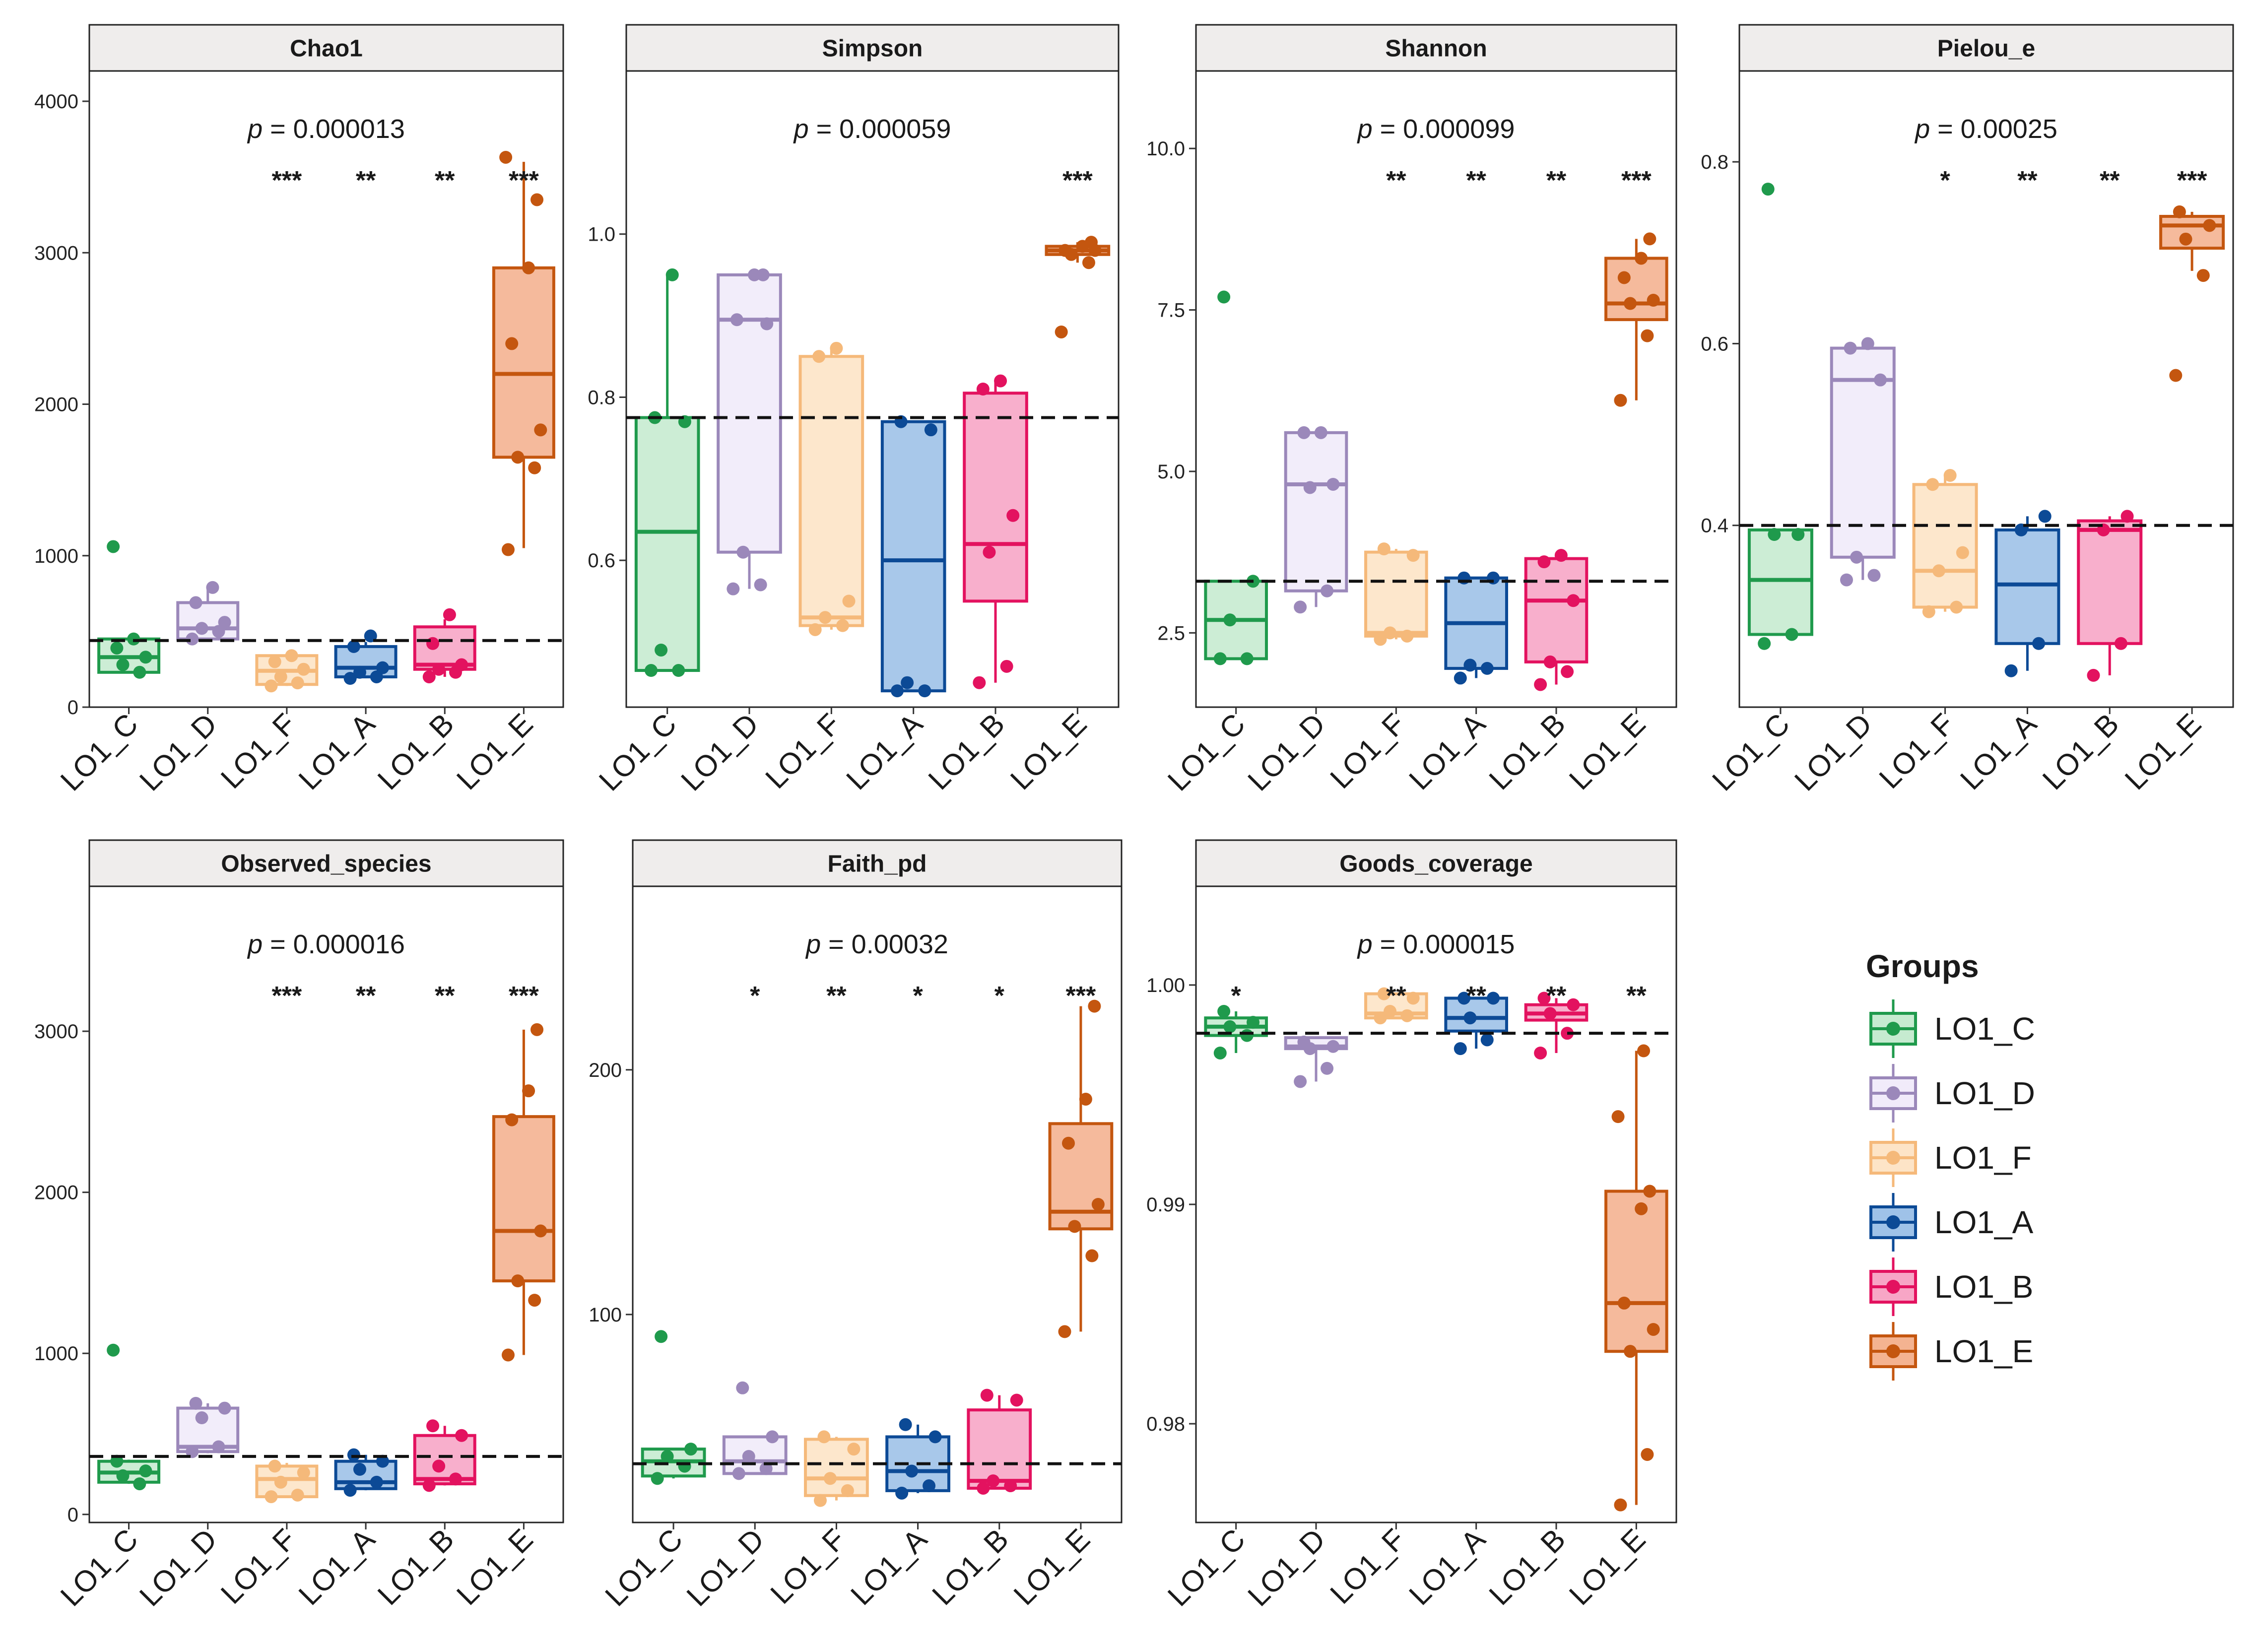 This screenshot has height=1652, width=2252. What do you see at coordinates (326, 129) in the screenshot?
I see `p-value-label: p = 0.000013` at bounding box center [326, 129].